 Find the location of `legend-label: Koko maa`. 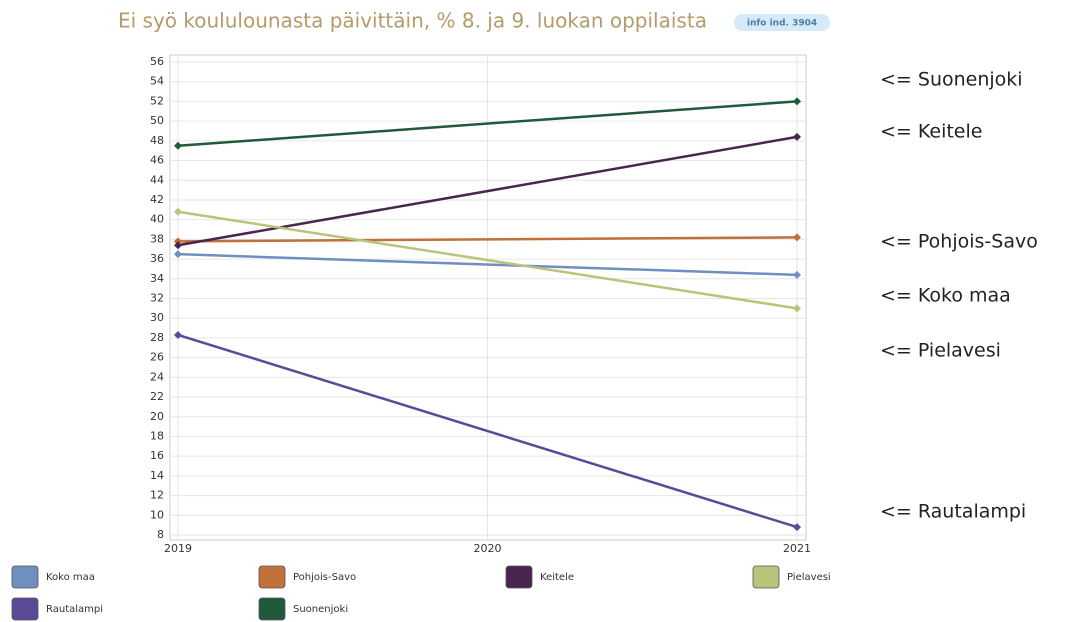

legend-label: Koko maa is located at coordinates (70, 577).